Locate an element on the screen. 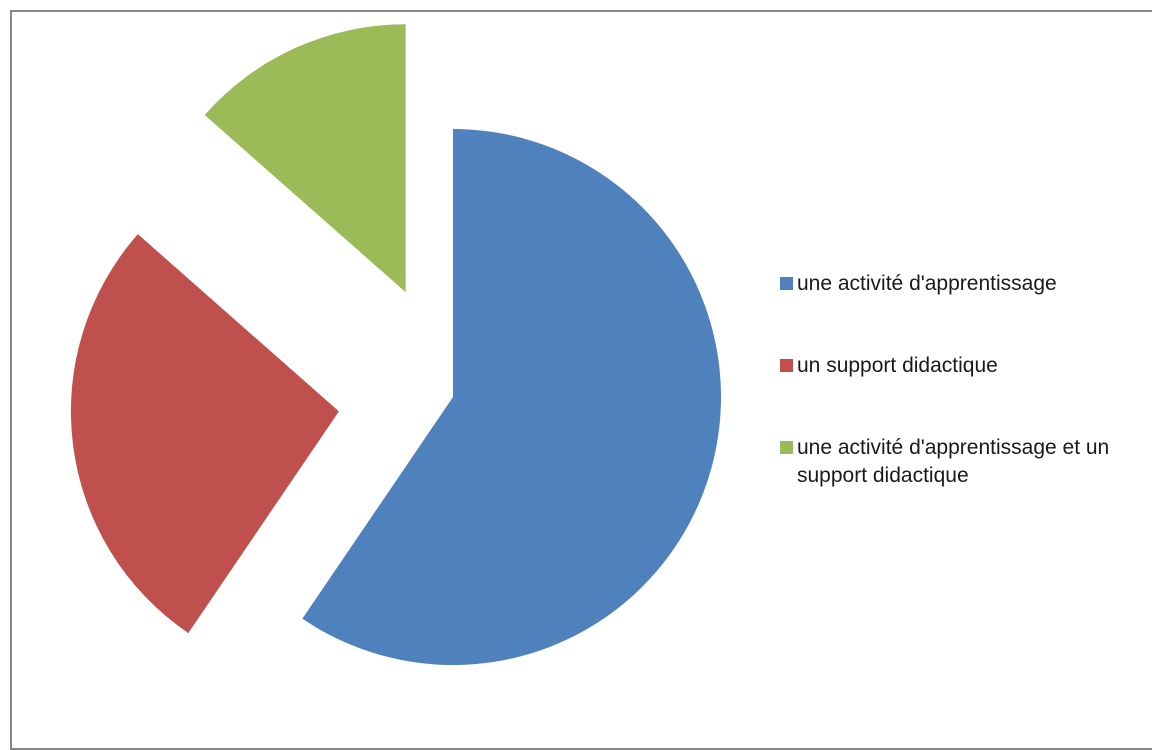 The image size is (1152, 750). legend-label-support: un support didactique is located at coordinates (897, 365).